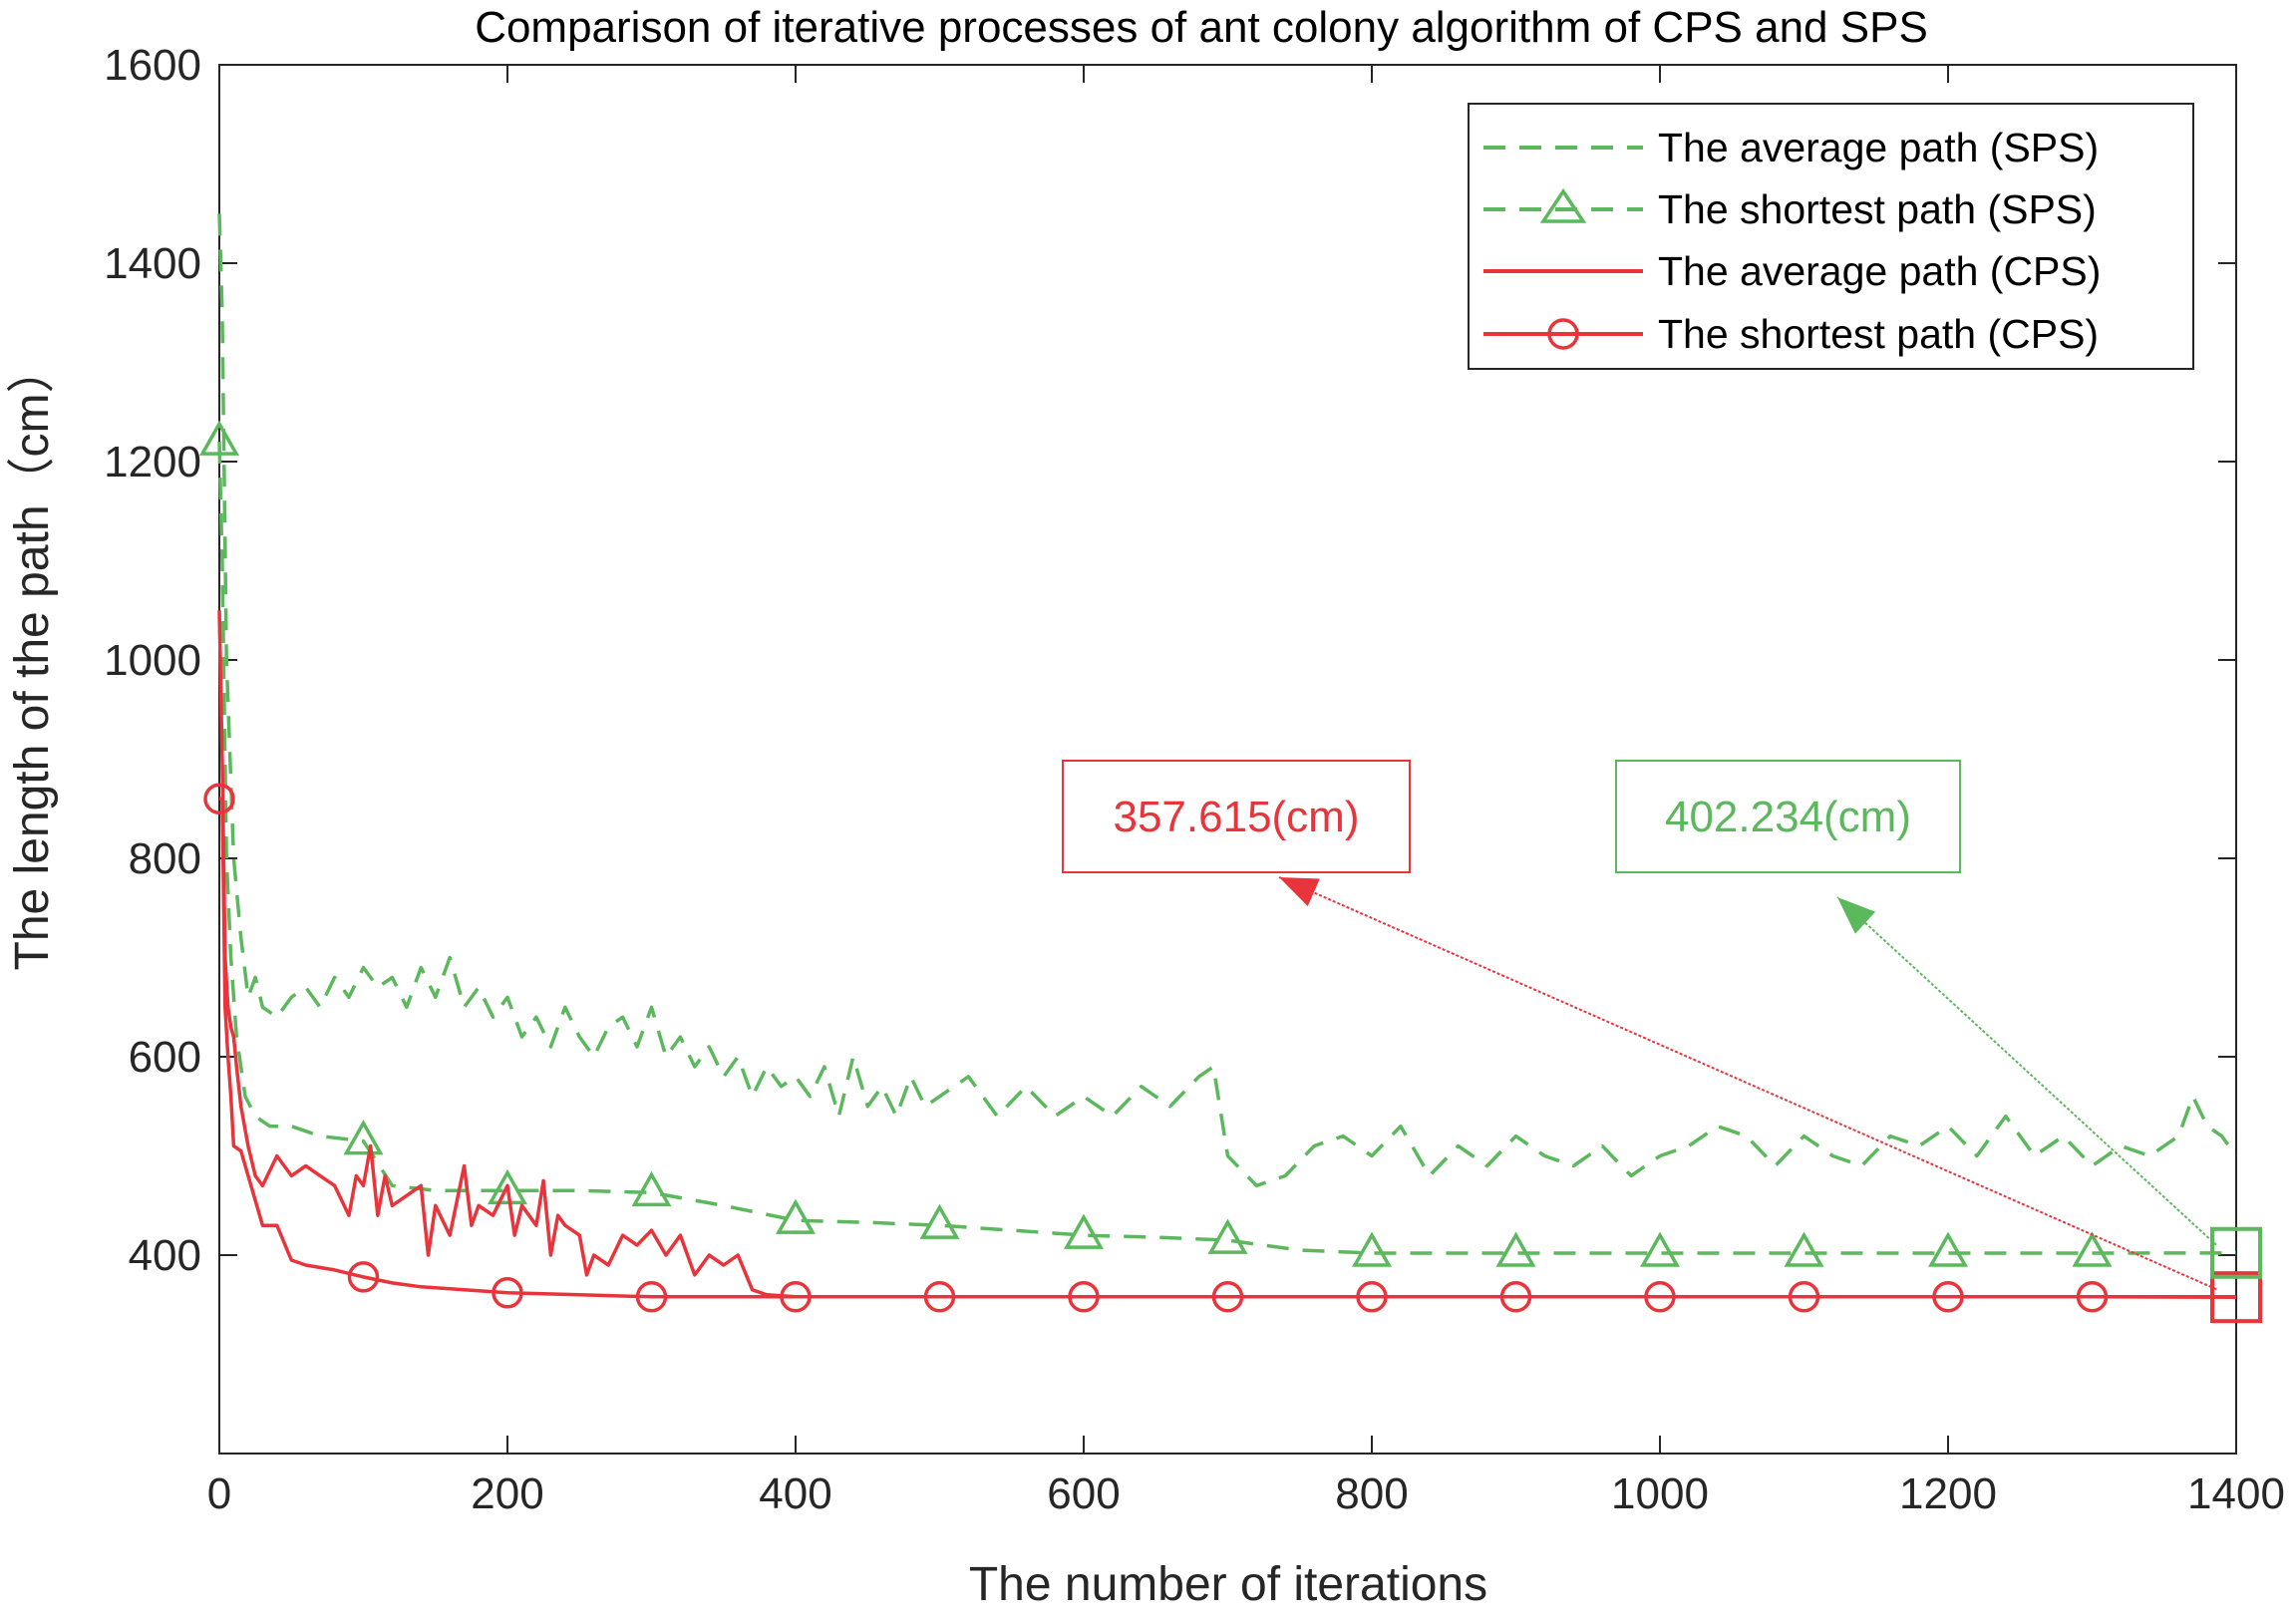 The height and width of the screenshot is (1620, 2296). Describe the element at coordinates (1563, 205) in the screenshot. I see `legend-marker-triangle` at that location.